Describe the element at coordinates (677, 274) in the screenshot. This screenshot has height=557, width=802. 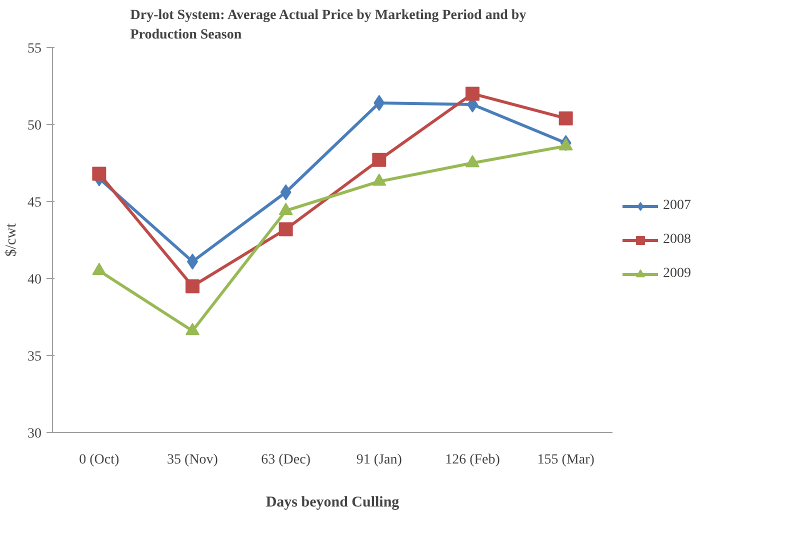
I see `legend-label: 2009` at that location.